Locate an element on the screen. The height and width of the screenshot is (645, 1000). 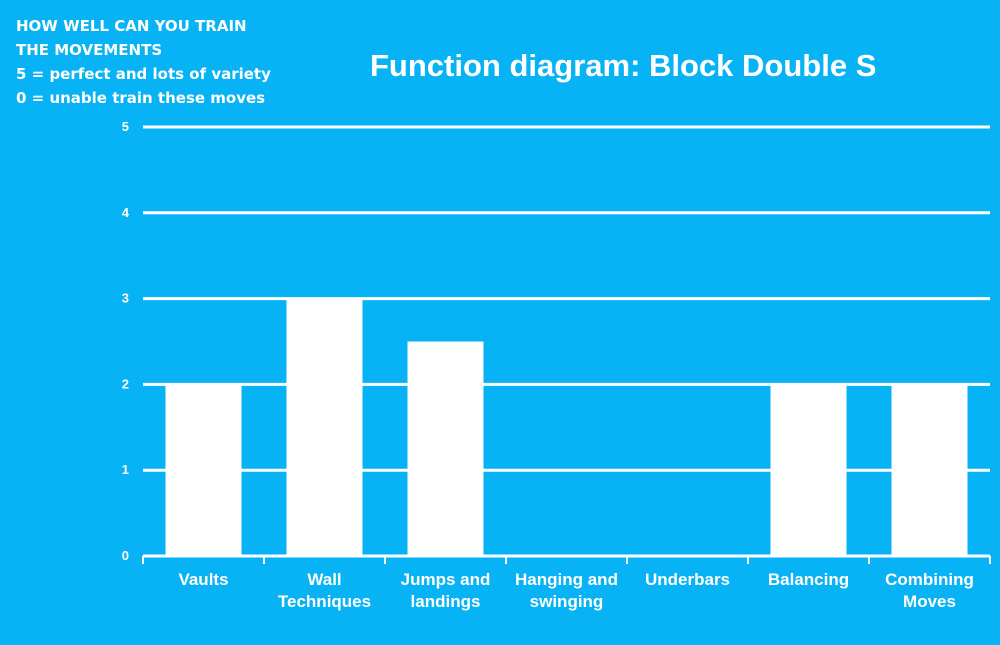
x-category-label: Combining is located at coordinates (929, 579).